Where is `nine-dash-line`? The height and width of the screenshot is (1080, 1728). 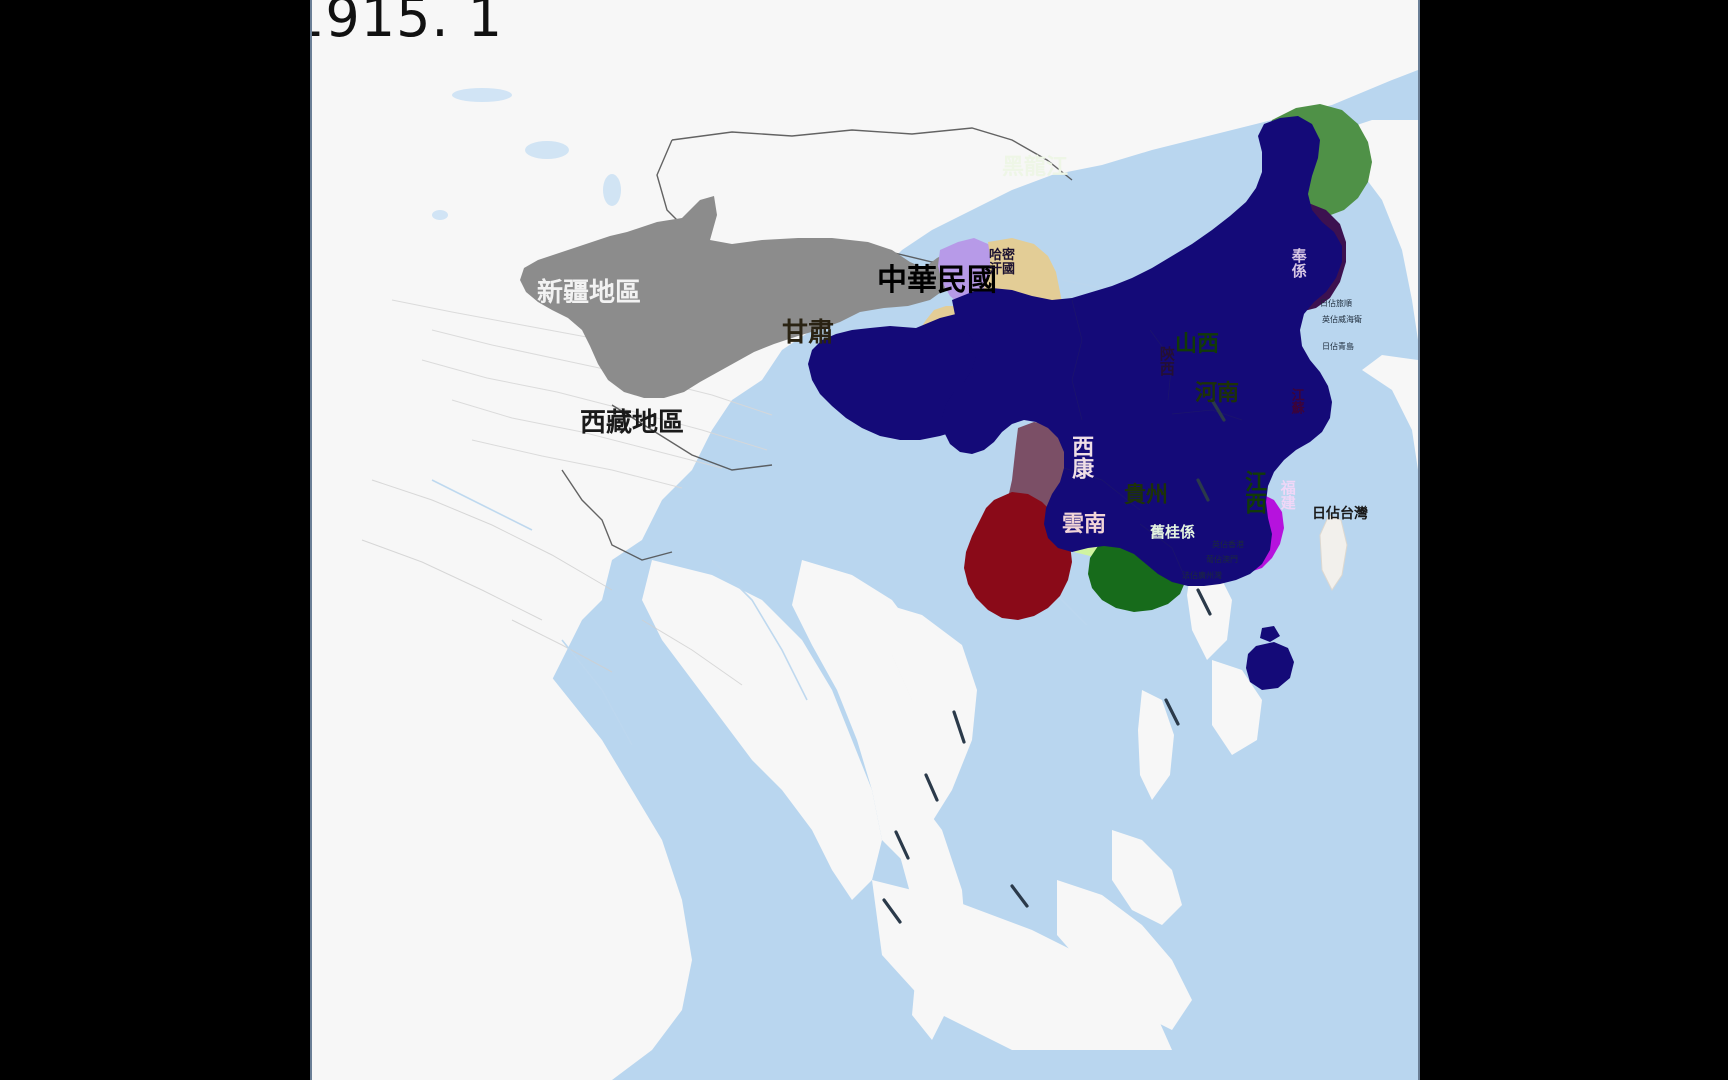
nine-dash-line is located at coordinates (1054, 661).